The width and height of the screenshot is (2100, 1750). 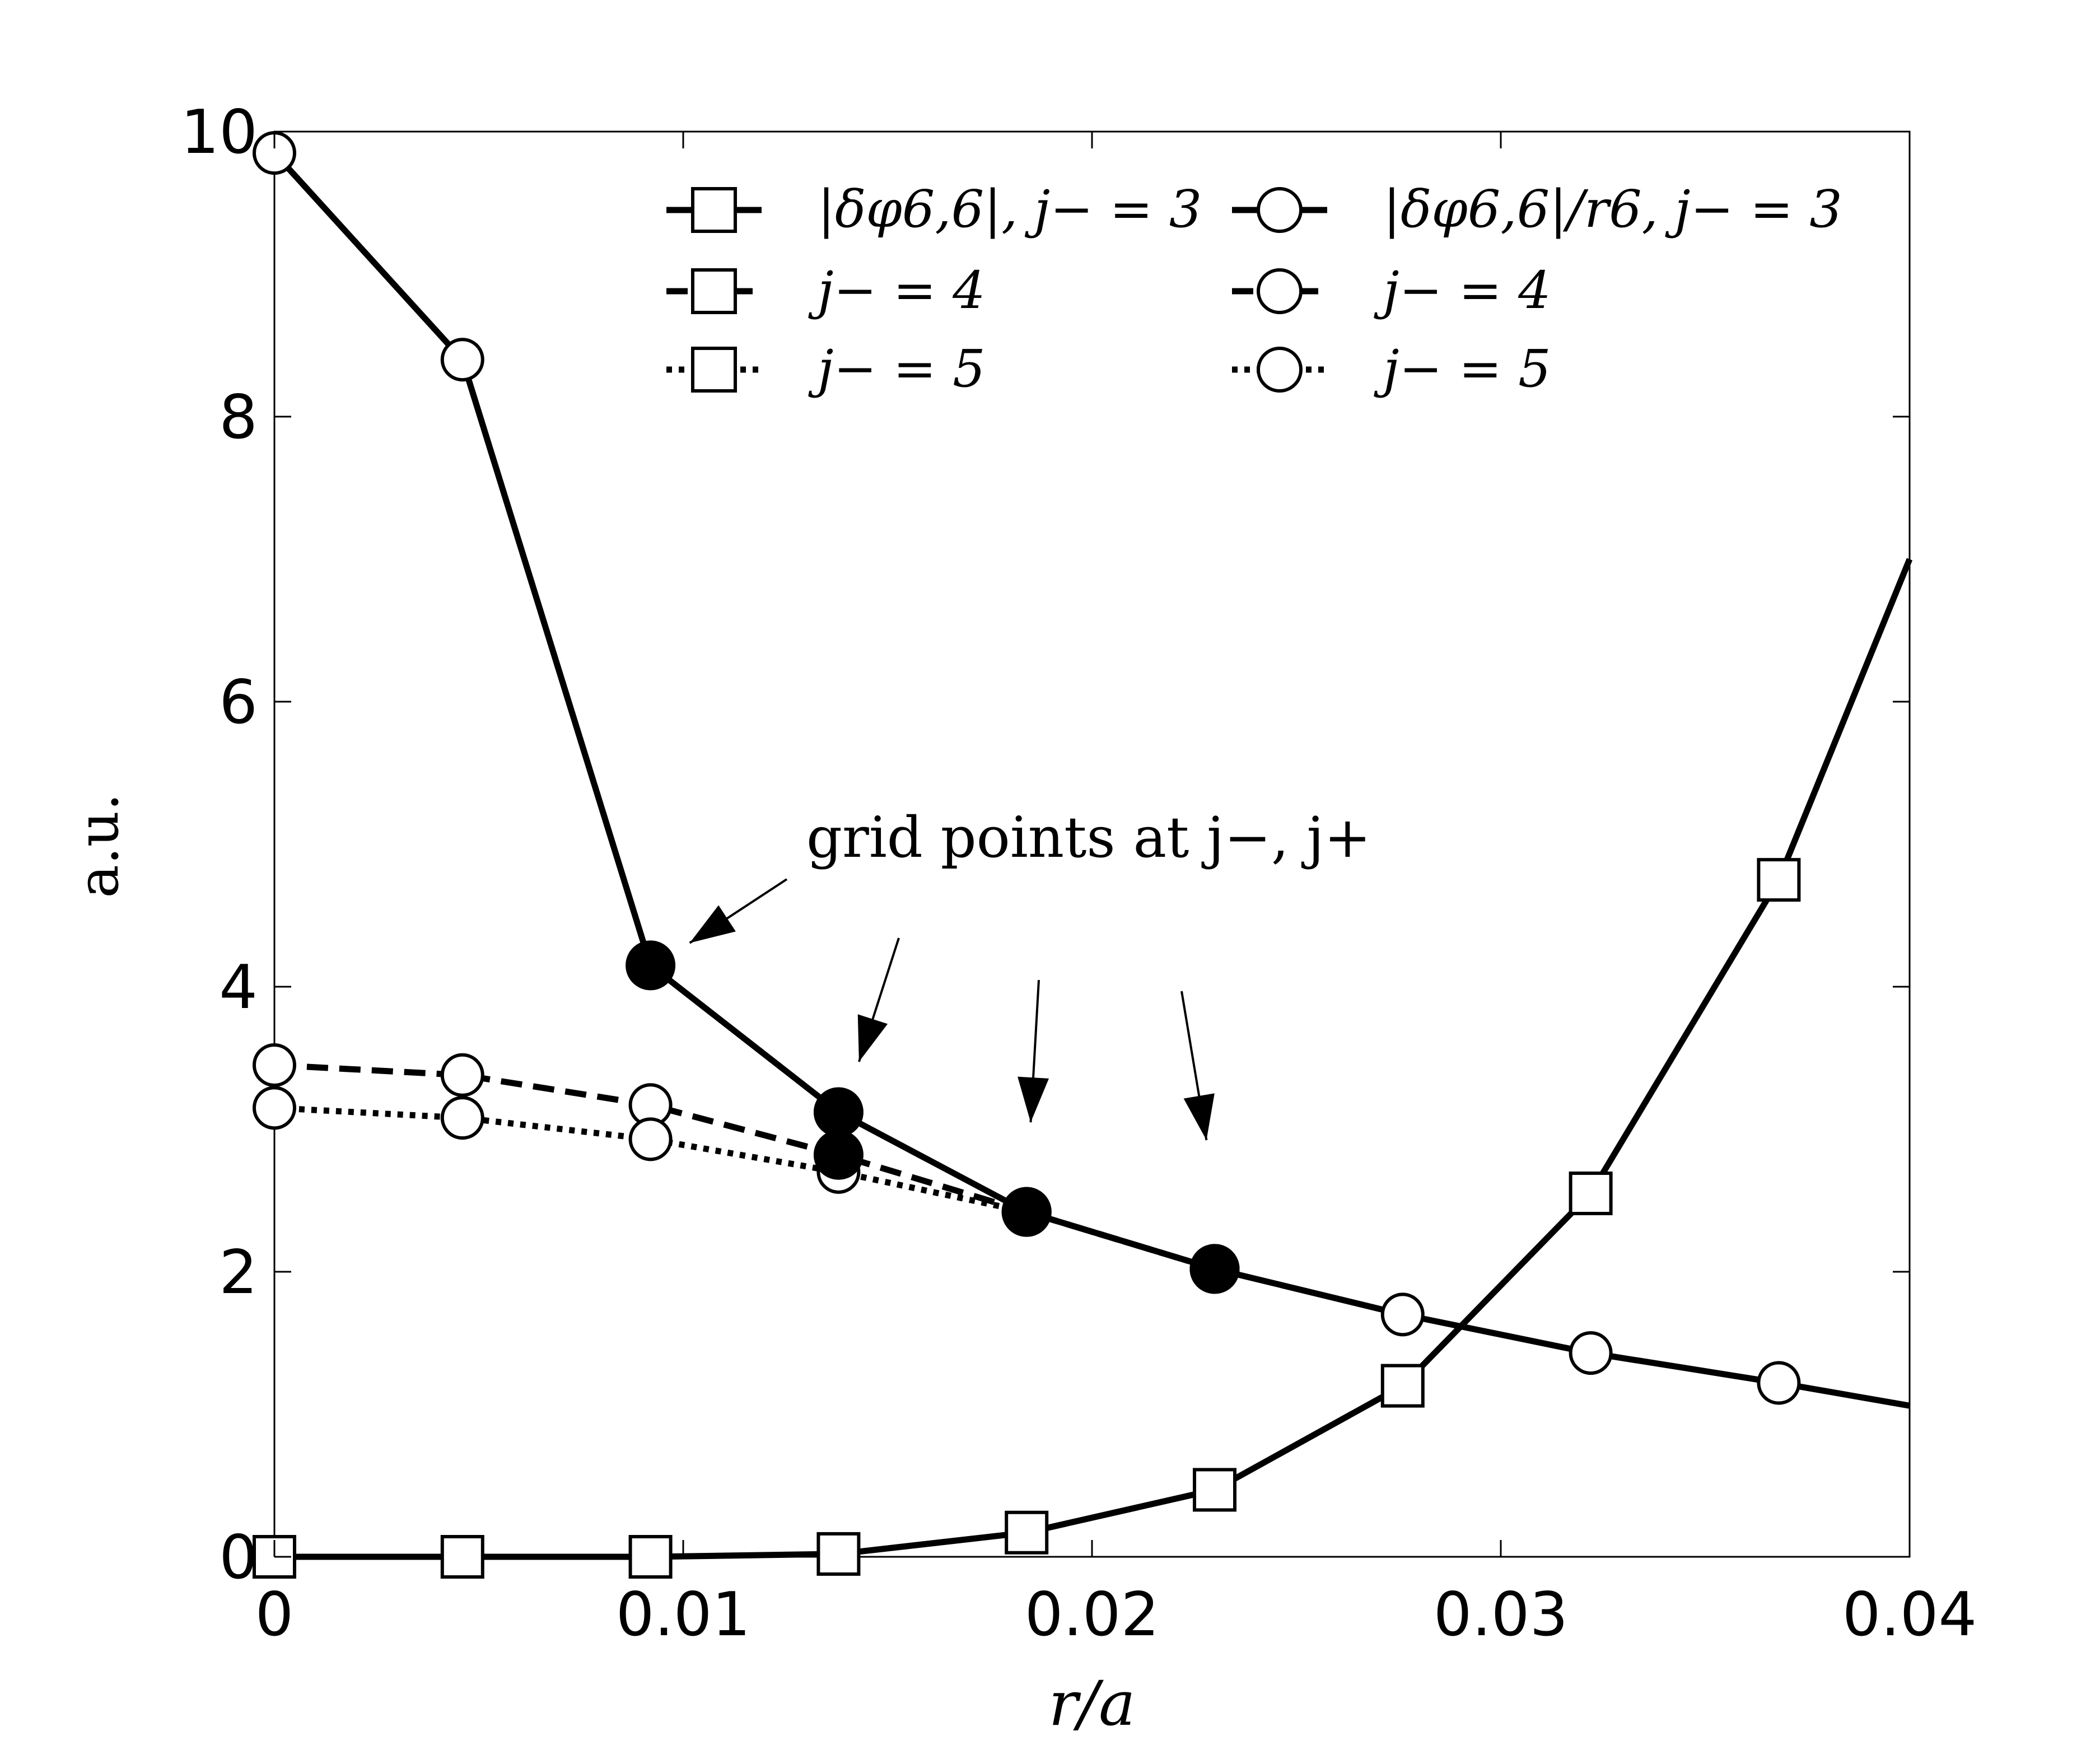 What do you see at coordinates (98, 846) in the screenshot?
I see `y-axis-label: a.u.` at bounding box center [98, 846].